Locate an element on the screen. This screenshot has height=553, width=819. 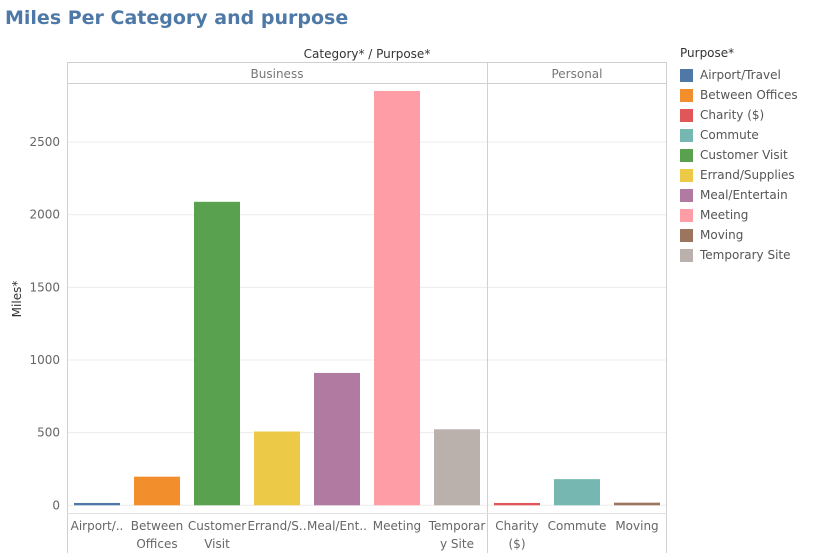
legend-item-airport-travel: Airport/Travel is located at coordinates (739, 75).